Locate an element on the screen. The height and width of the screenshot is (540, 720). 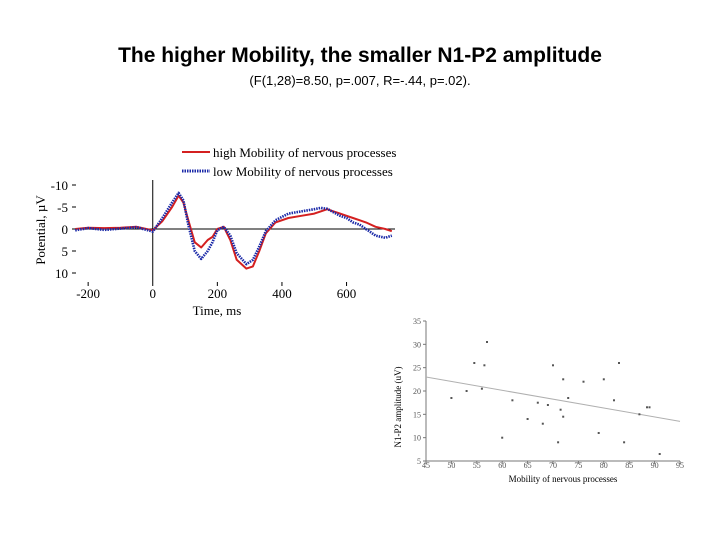
erp-y-tick-label: -5 is located at coordinates (62, 207).